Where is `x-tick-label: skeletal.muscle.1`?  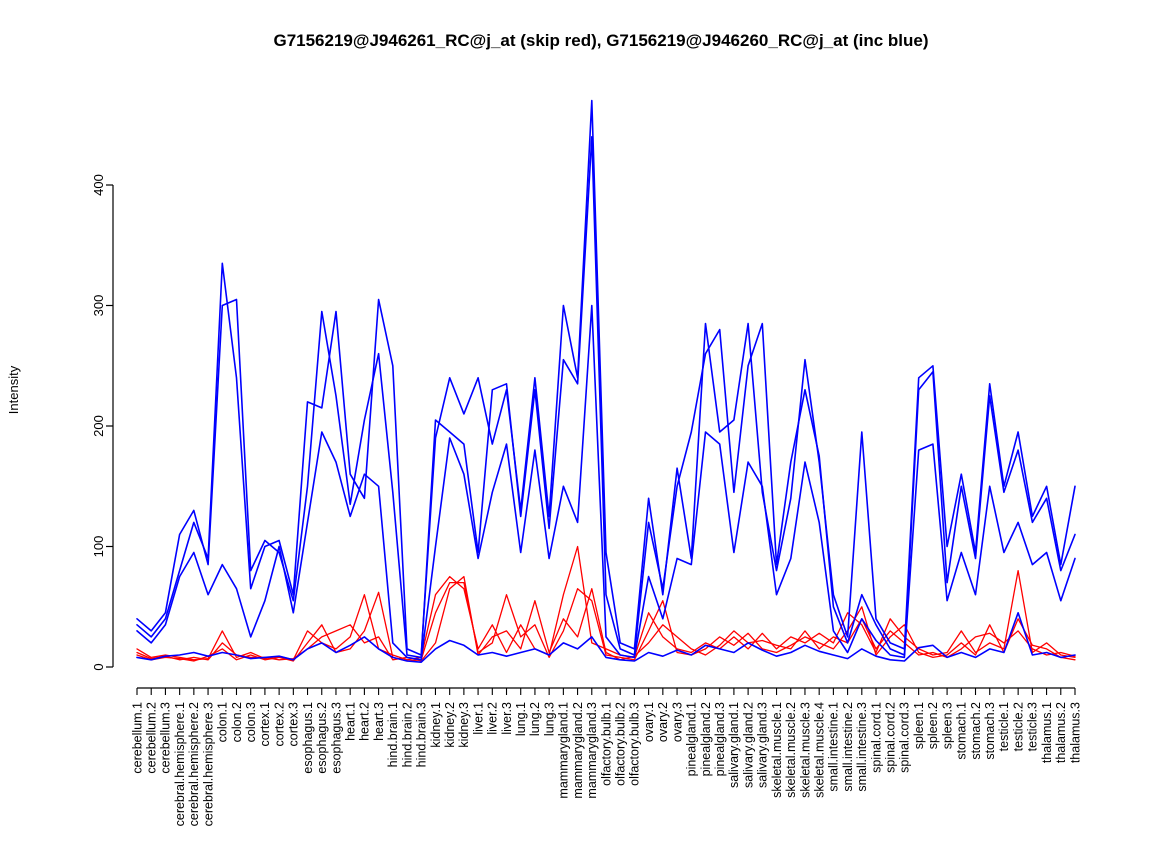
x-tick-label: skeletal.muscle.1 is located at coordinates (777, 750).